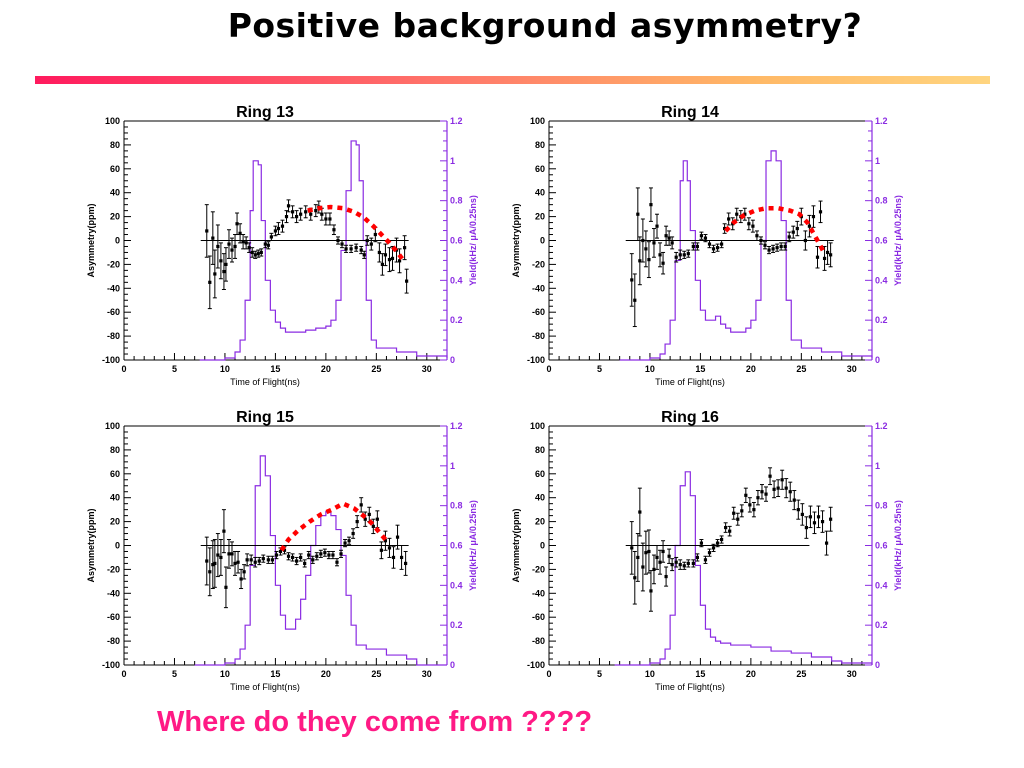  Describe the element at coordinates (320, 560) in the screenshot. I see `yield-histogram` at that location.